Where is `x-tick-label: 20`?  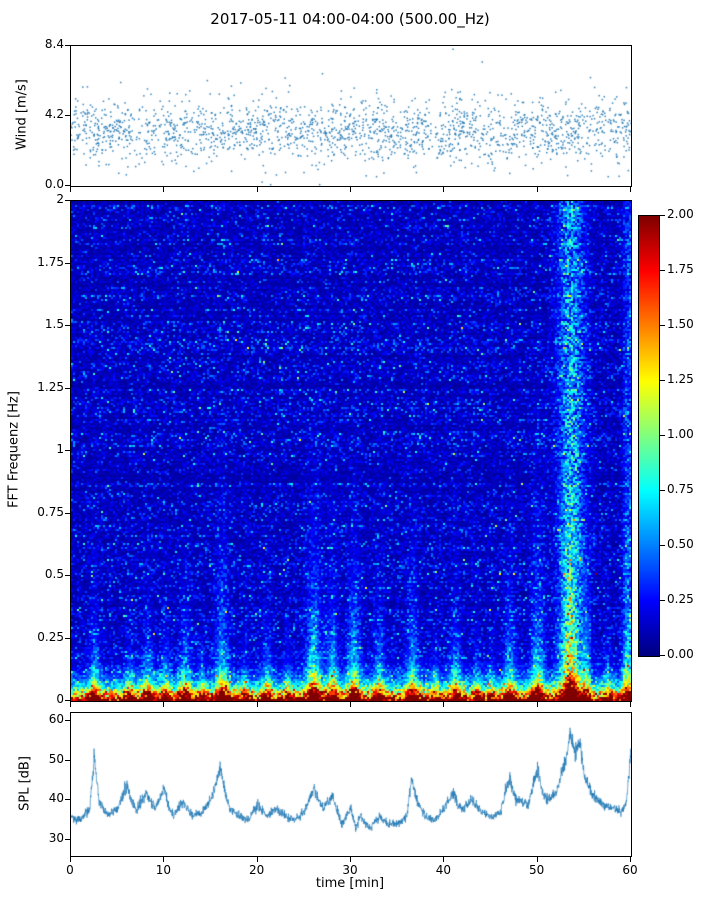 x-tick-label: 20 is located at coordinates (257, 870).